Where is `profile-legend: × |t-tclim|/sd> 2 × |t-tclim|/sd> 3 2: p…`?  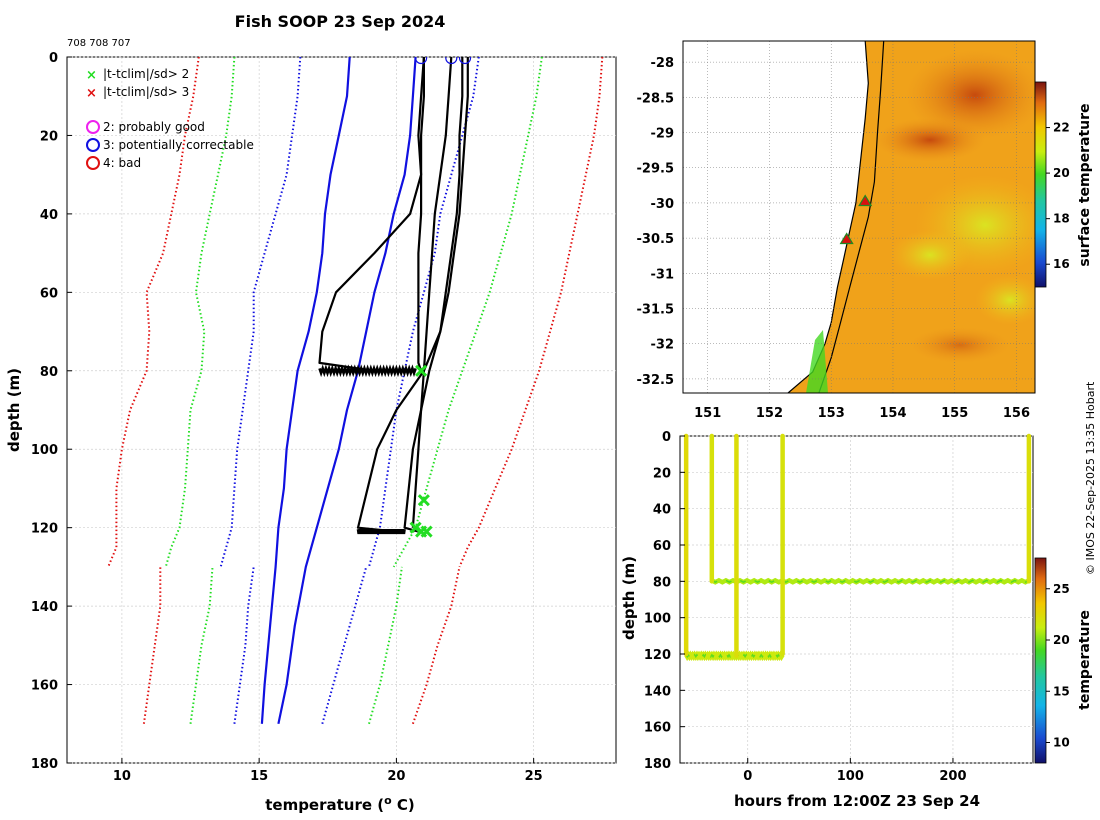 profile-legend: × |t-tclim|/sd> 2 × |t-tclim|/sd> 3 2: p… is located at coordinates (170, 118).